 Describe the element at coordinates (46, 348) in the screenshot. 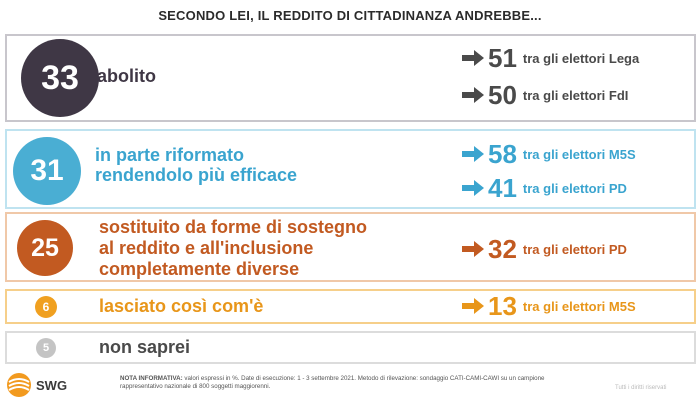

I see `percentage-circle: 5` at that location.